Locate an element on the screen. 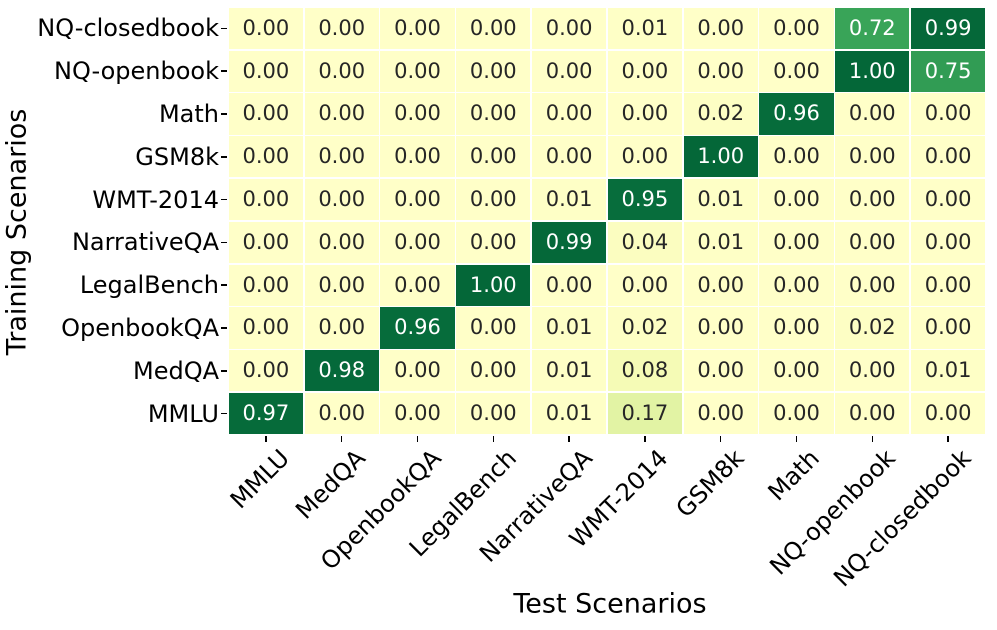 The width and height of the screenshot is (997, 630). heatmap-cell: 0.97 is located at coordinates (266, 413).